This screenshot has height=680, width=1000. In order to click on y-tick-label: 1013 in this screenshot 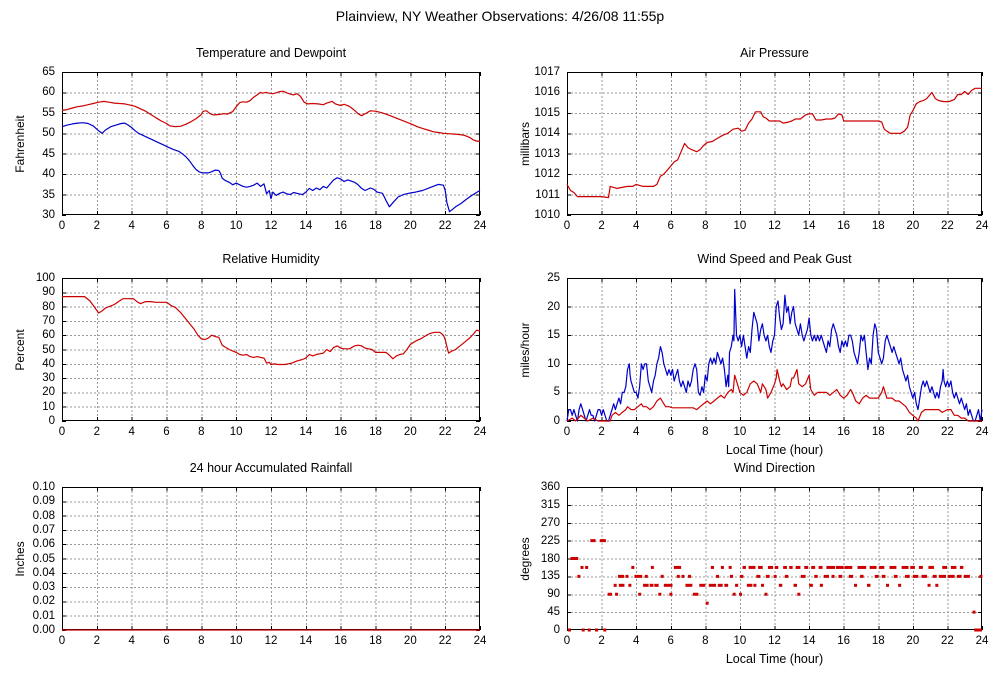, I will do `click(547, 153)`.